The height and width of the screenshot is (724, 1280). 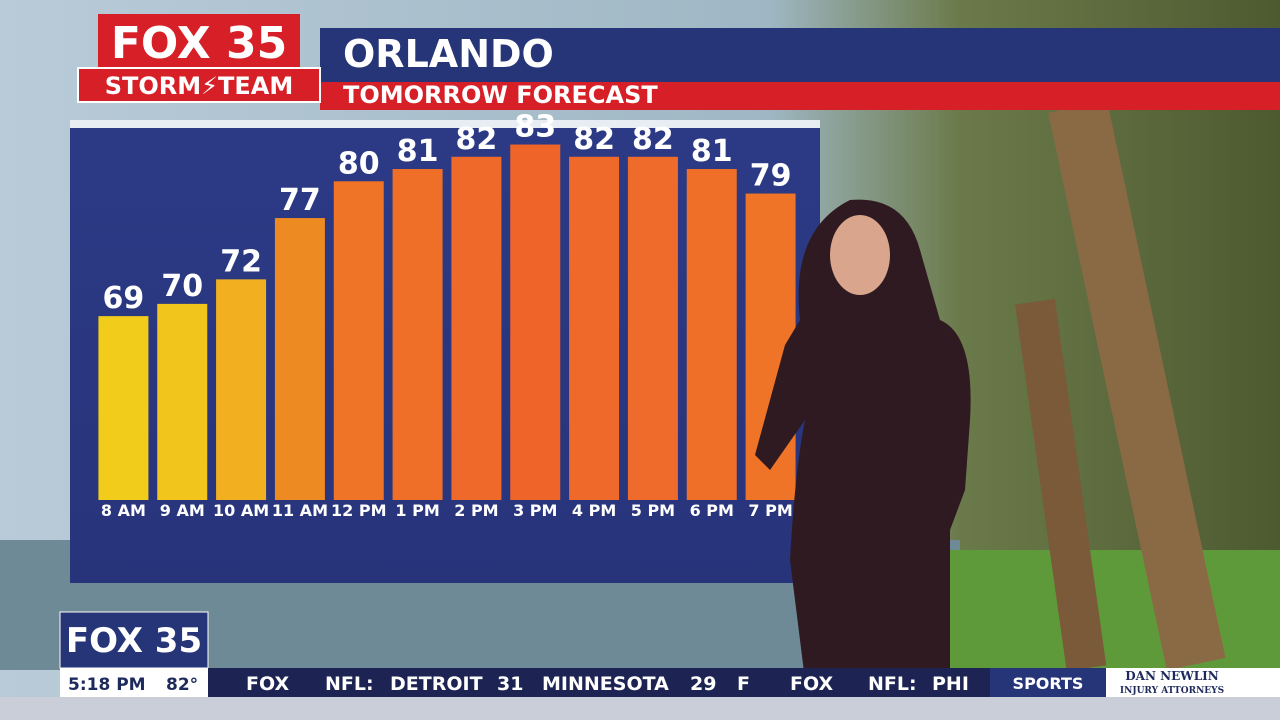 I want to click on time-box, so click(x=134, y=682).